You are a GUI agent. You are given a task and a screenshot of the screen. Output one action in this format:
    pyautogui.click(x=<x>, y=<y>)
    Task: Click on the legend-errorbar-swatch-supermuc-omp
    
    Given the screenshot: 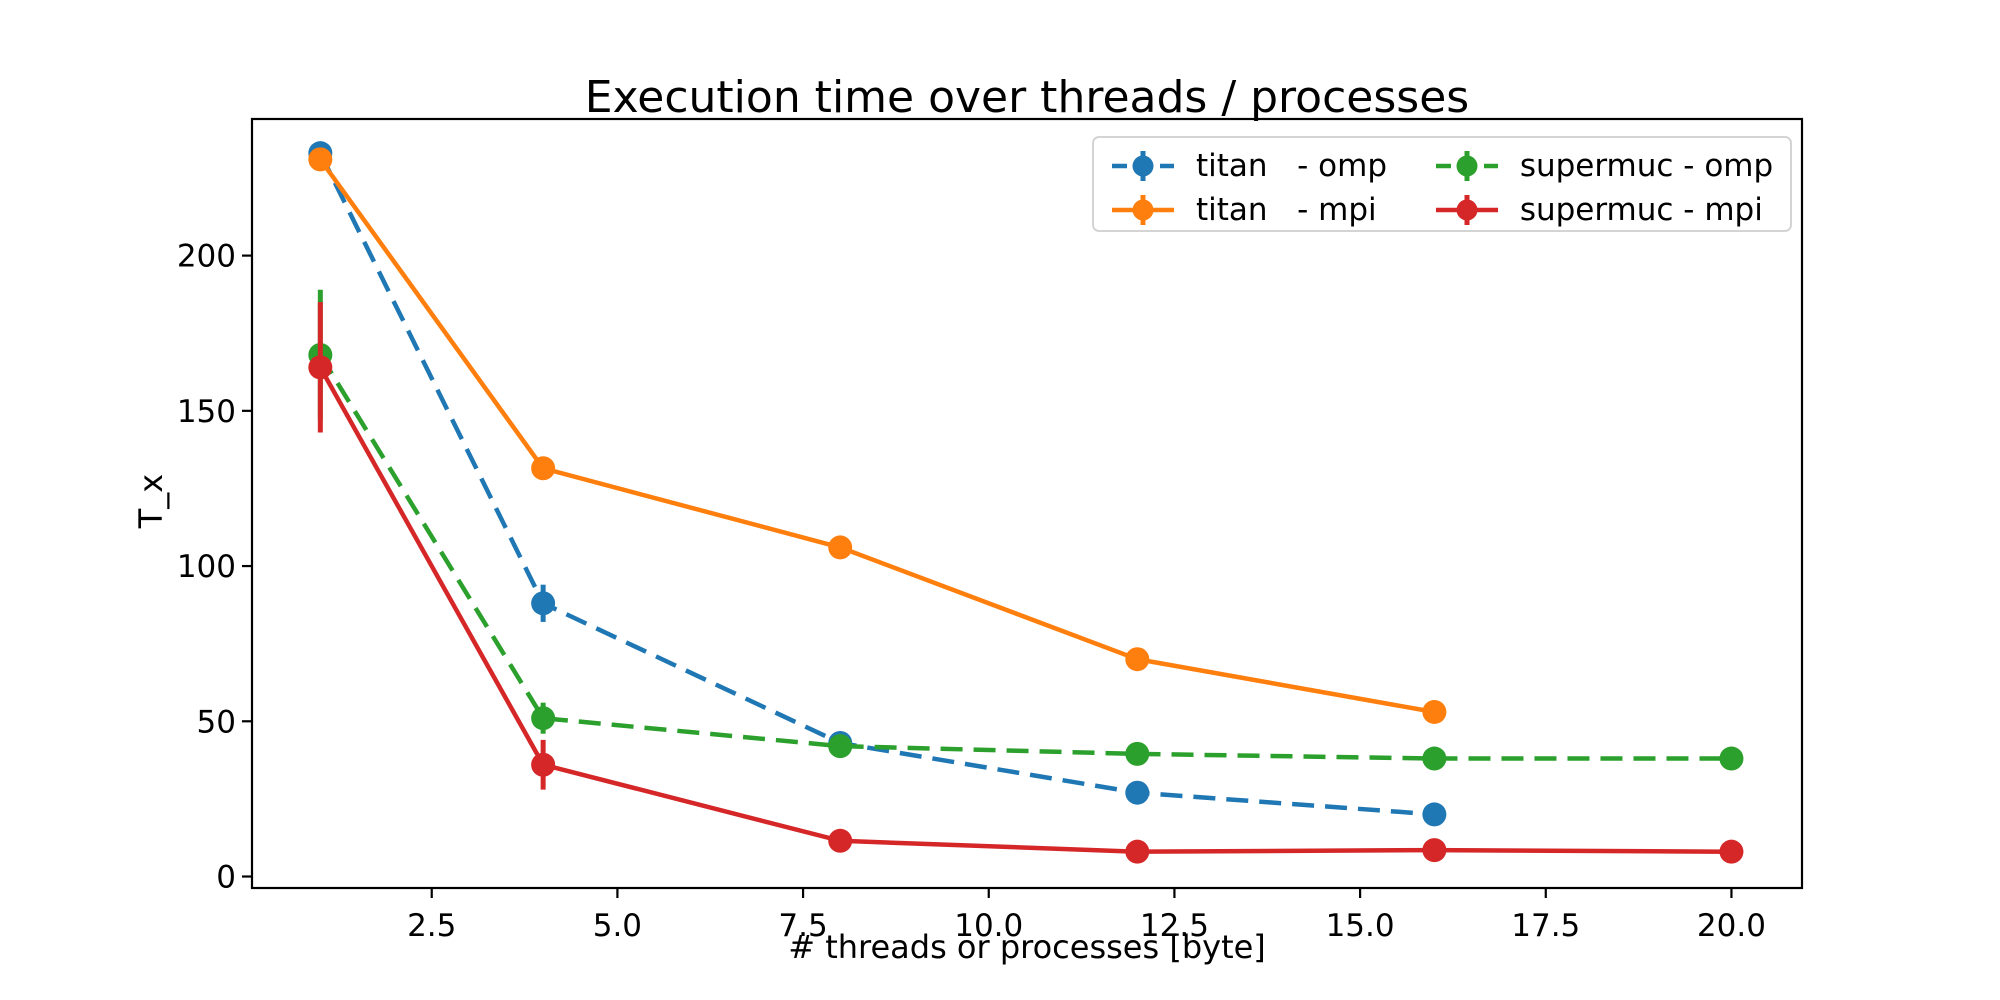 What is the action you would take?
    pyautogui.click(x=1466, y=166)
    